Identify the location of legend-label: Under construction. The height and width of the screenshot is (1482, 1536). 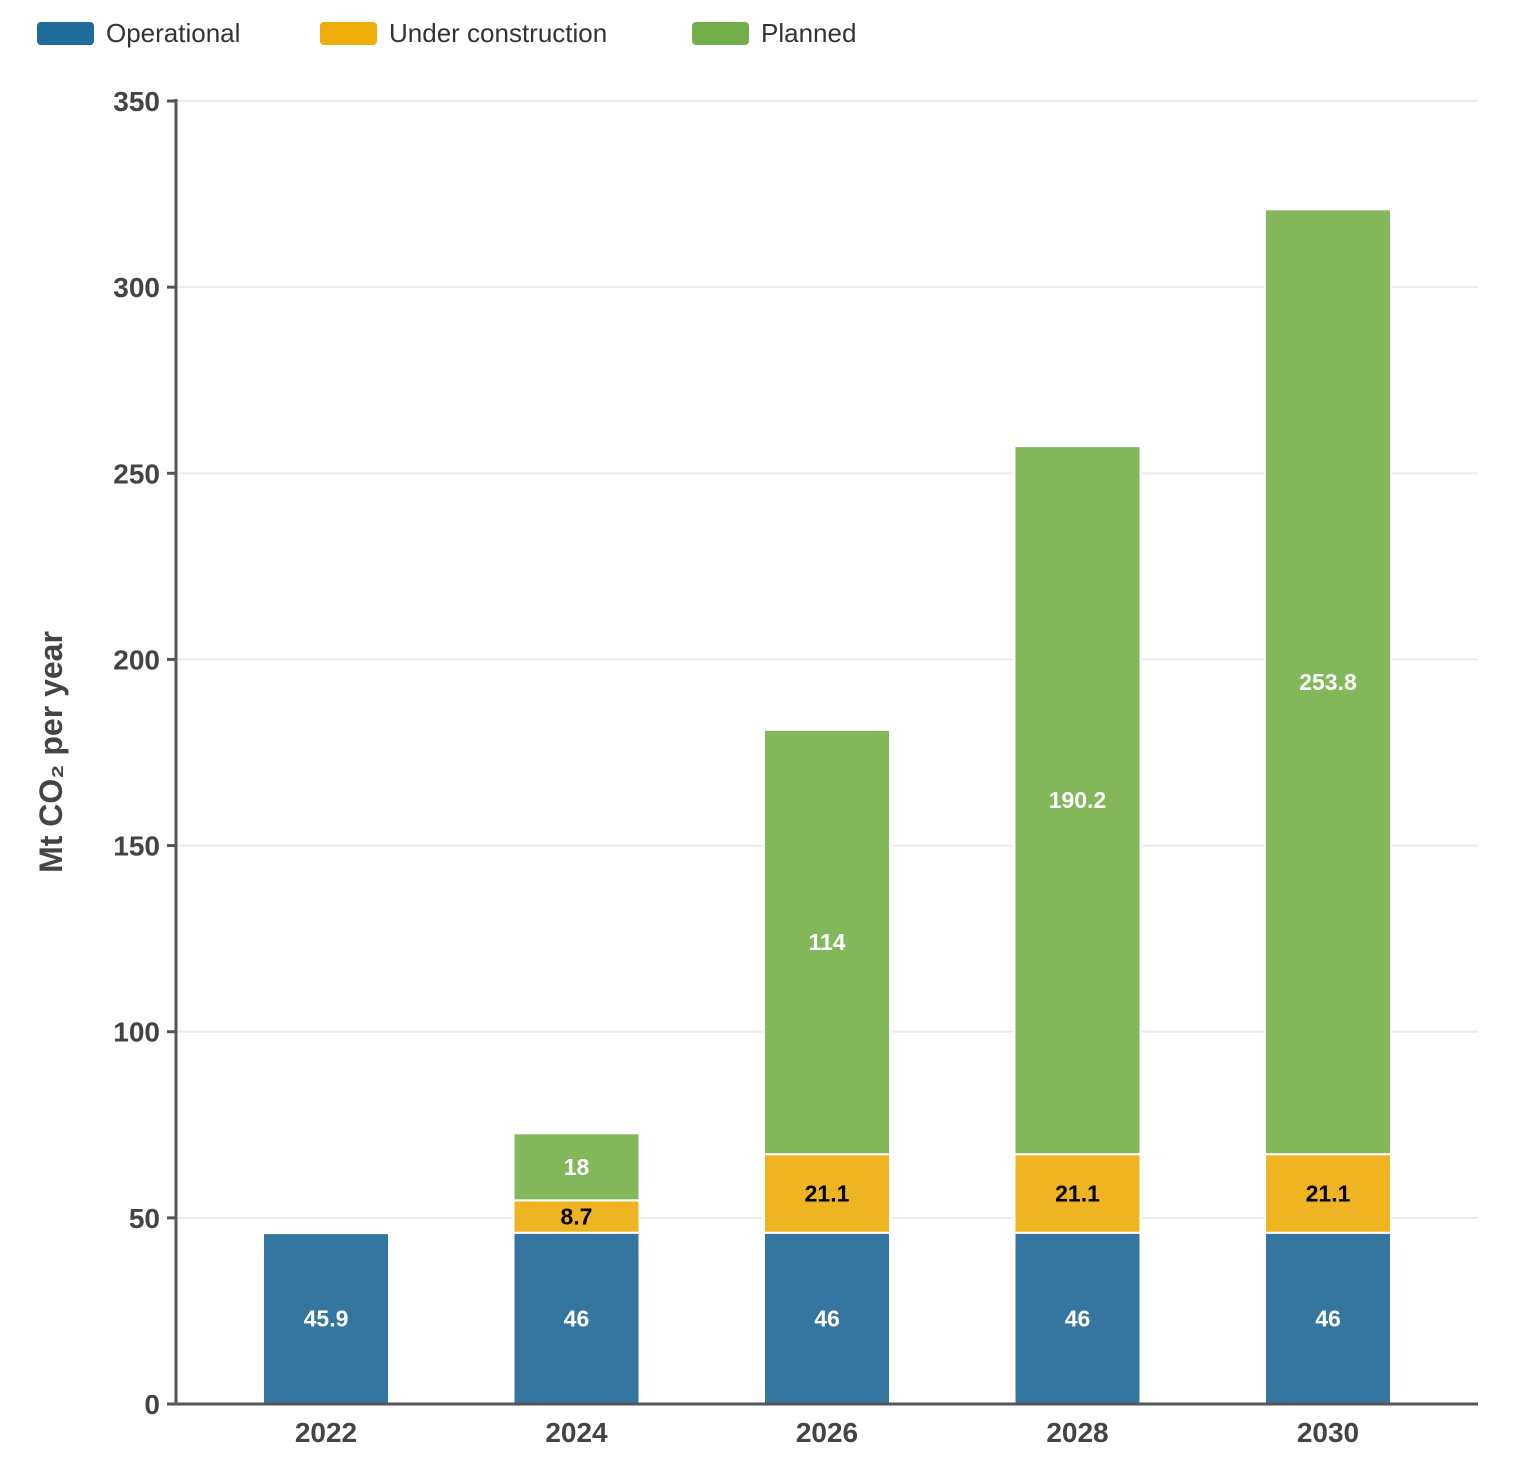
(498, 33).